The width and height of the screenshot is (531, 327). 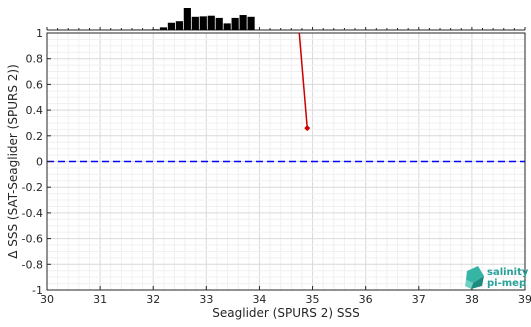 I want to click on x-axis-ticks: 30 31 32 33 34 35 36 37 38 39, so click(x=285, y=296).